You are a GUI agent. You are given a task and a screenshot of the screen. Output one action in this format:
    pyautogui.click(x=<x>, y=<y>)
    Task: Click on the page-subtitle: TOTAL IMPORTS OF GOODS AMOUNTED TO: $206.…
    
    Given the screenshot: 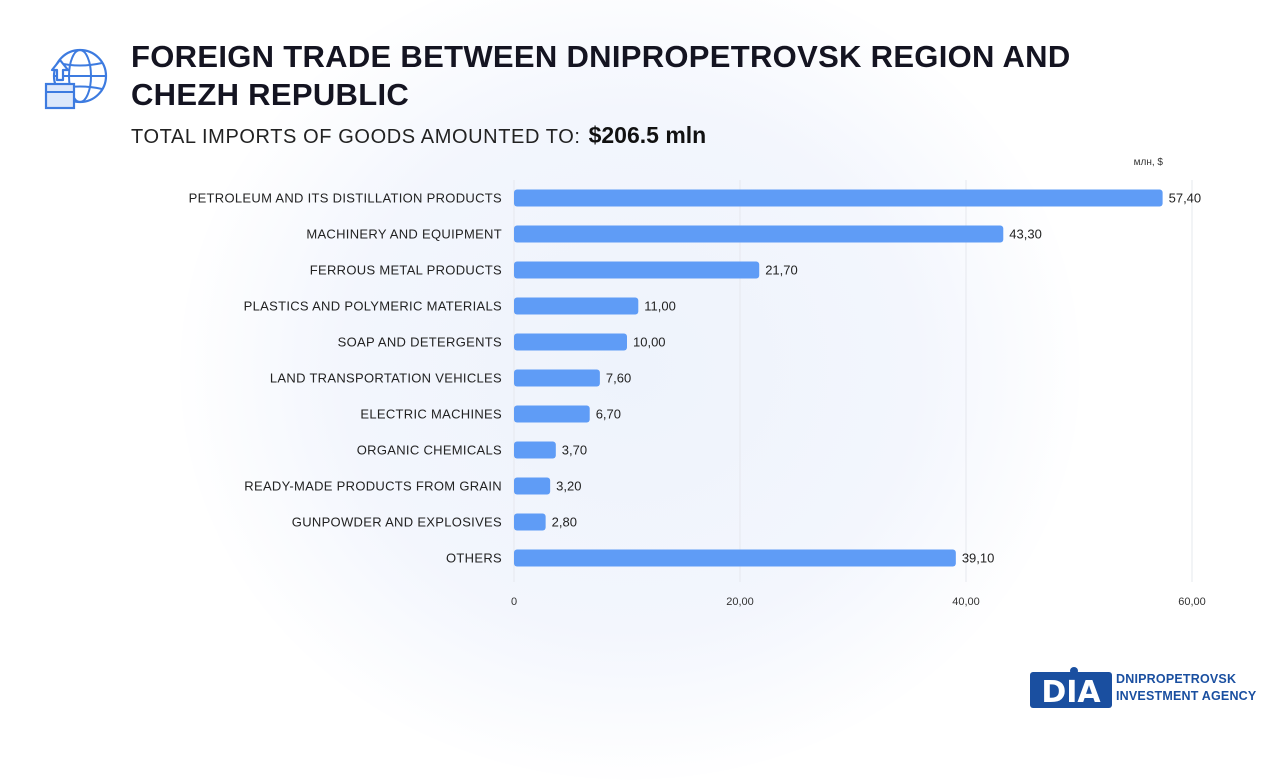 What is the action you would take?
    pyautogui.click(x=418, y=135)
    